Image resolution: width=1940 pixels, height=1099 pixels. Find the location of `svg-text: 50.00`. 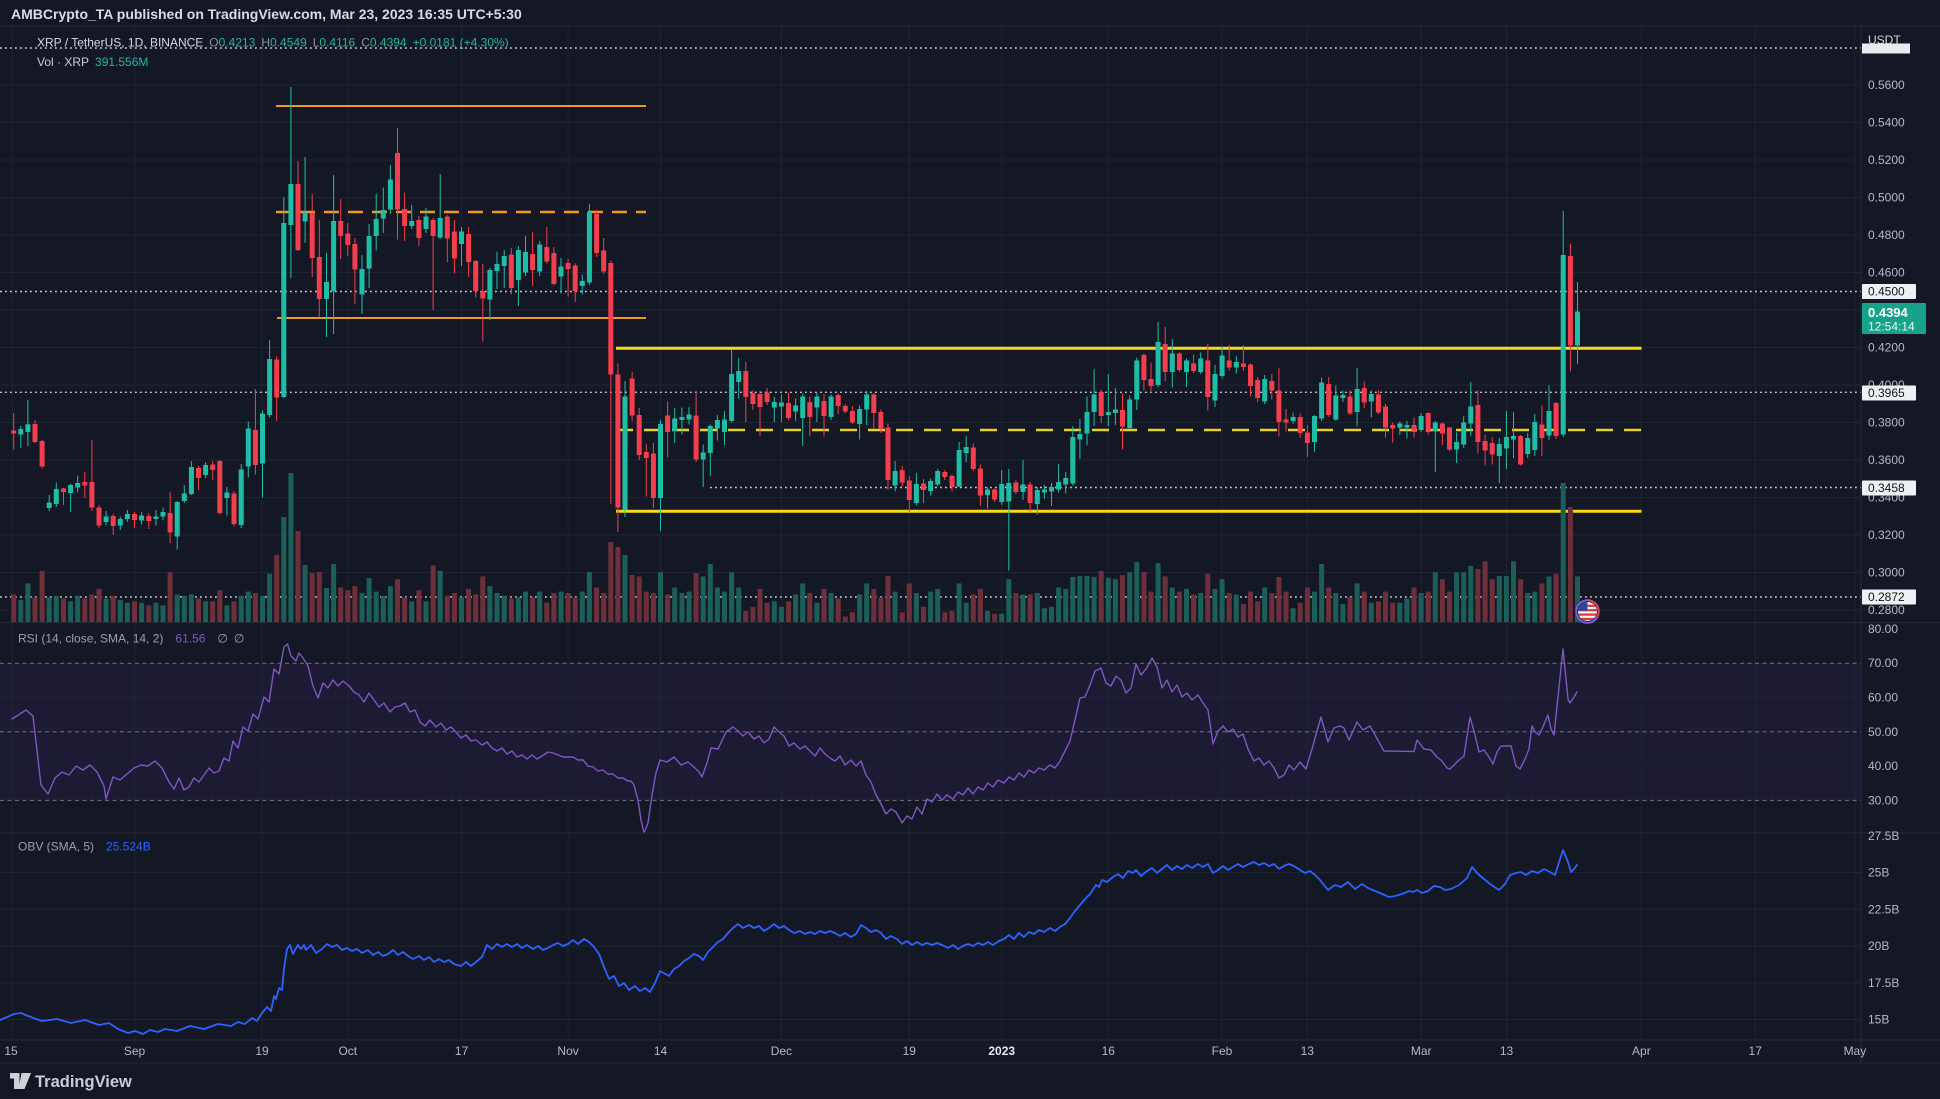

svg-text: 50.00 is located at coordinates (1883, 732).